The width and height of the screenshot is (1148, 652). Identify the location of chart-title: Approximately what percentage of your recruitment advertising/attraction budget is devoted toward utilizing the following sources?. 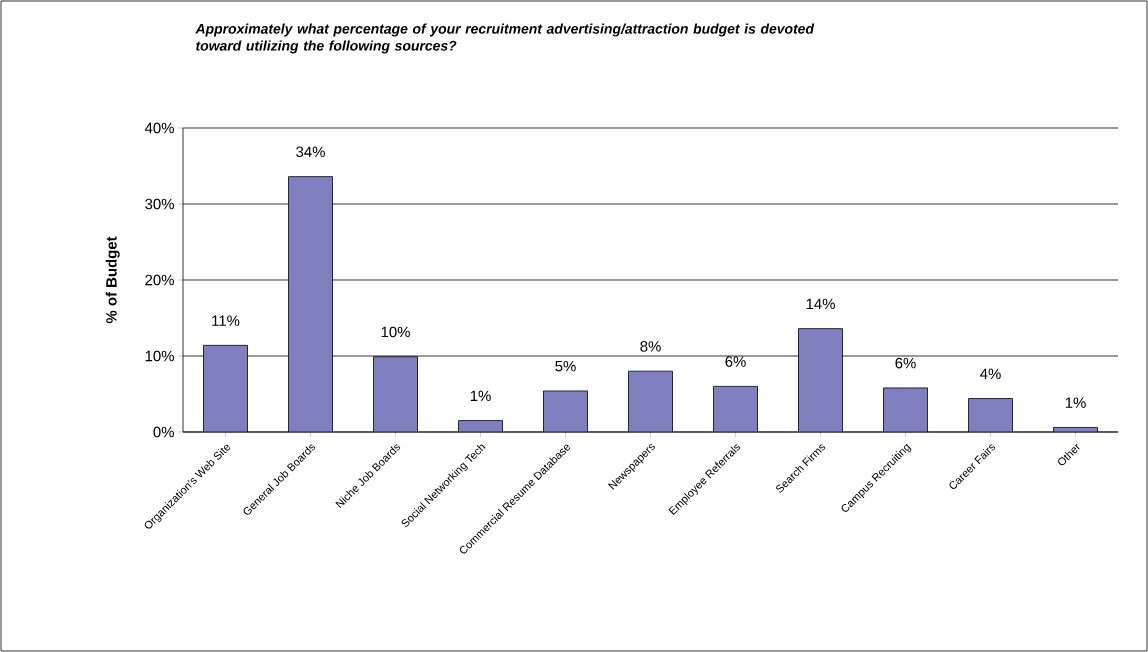
(505, 38).